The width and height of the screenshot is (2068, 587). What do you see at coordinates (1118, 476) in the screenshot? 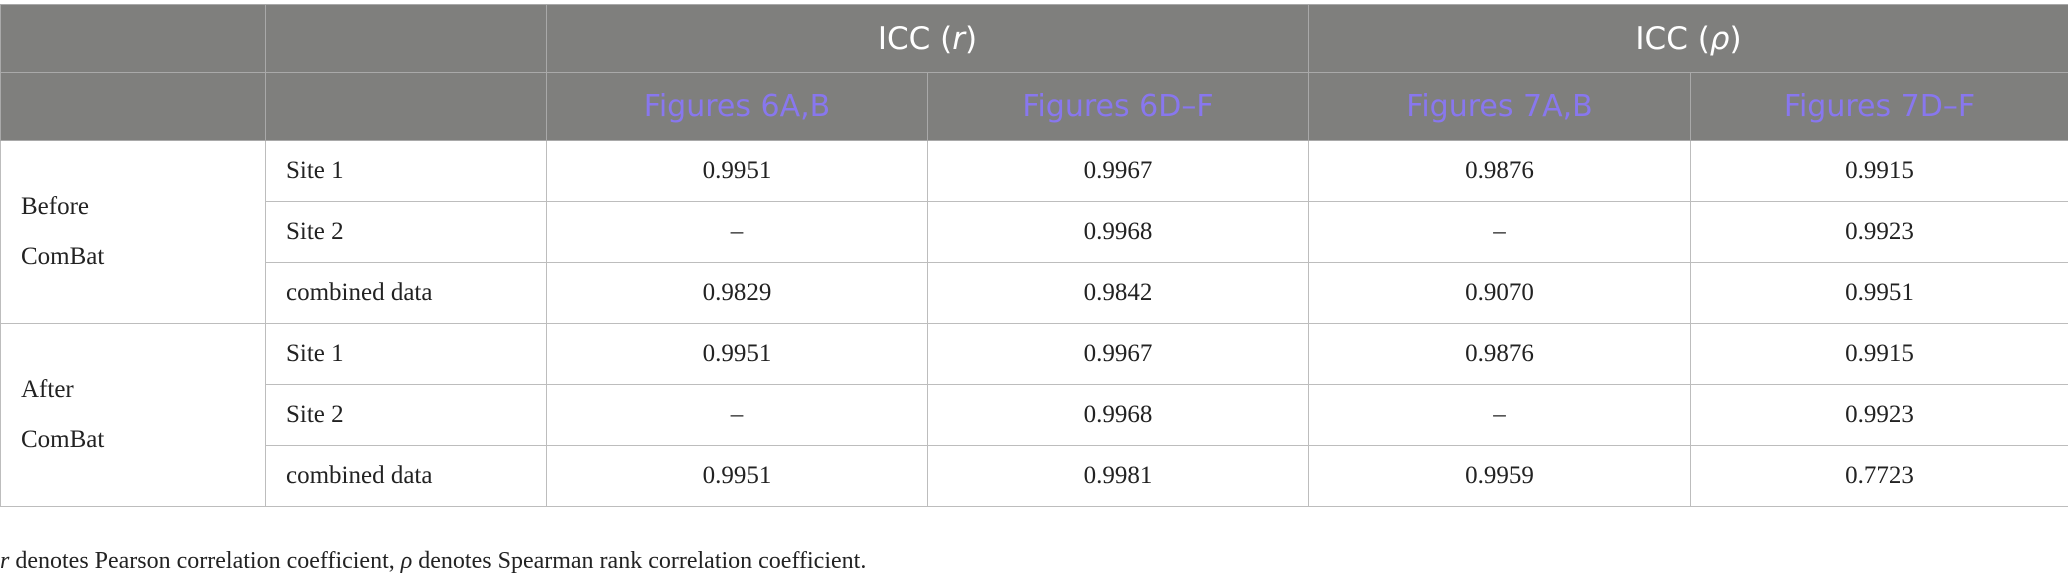
I see `value-cell: 0.9981` at bounding box center [1118, 476].